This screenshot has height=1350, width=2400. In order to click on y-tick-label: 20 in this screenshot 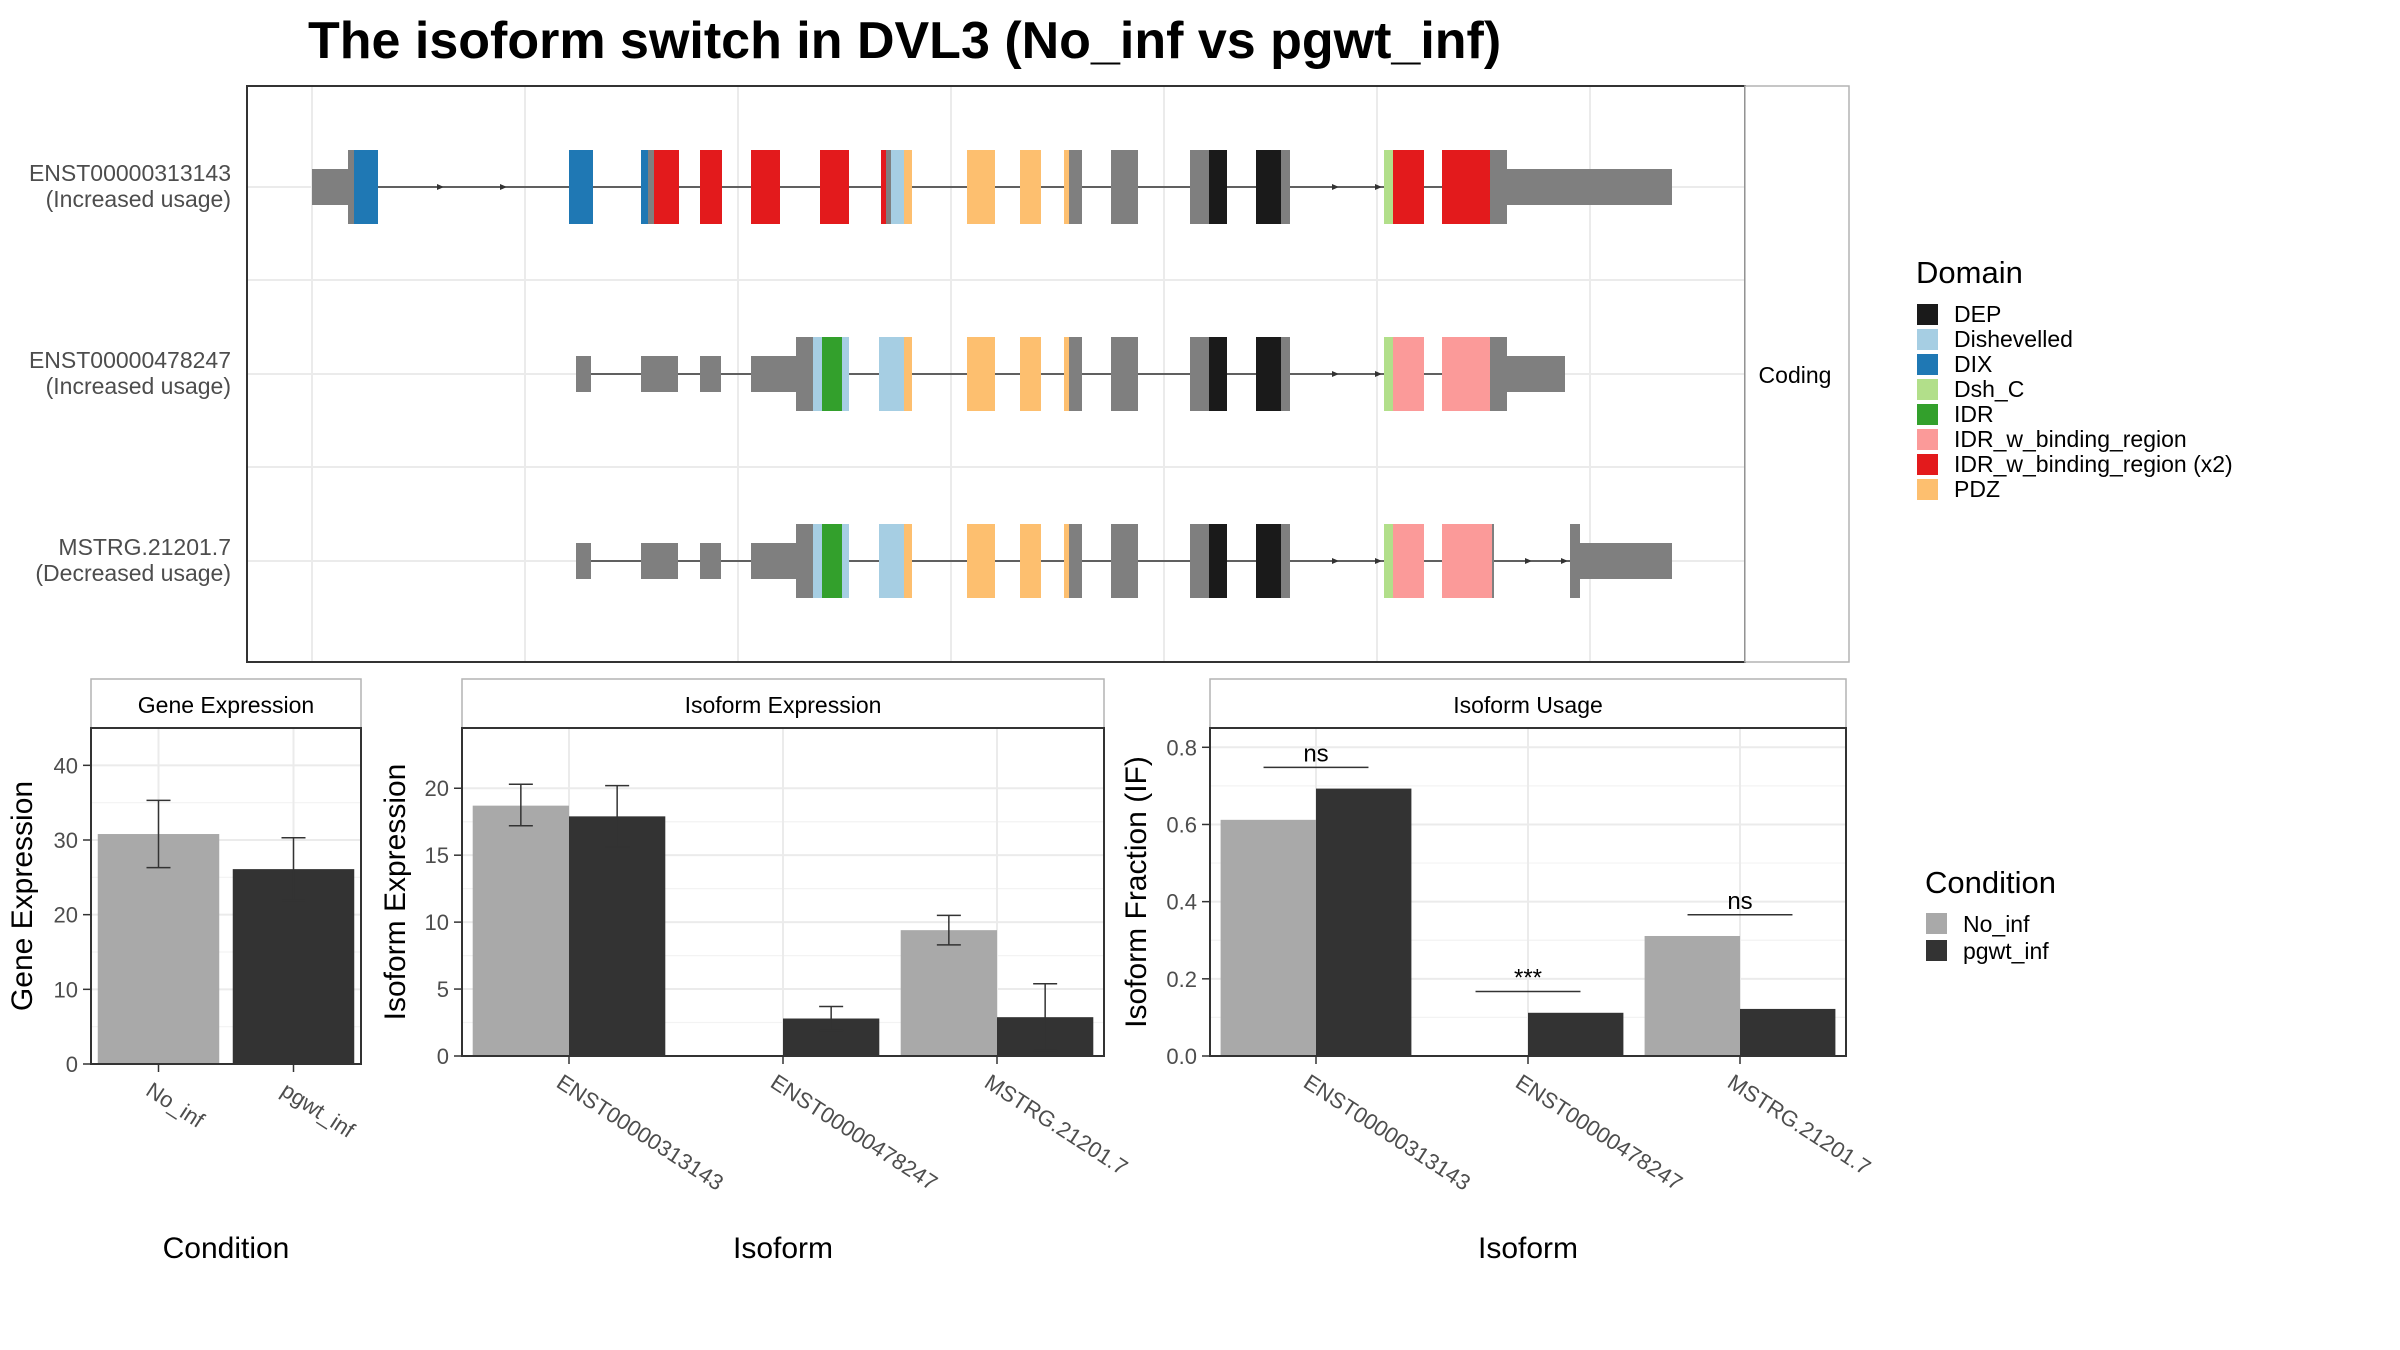, I will do `click(437, 788)`.